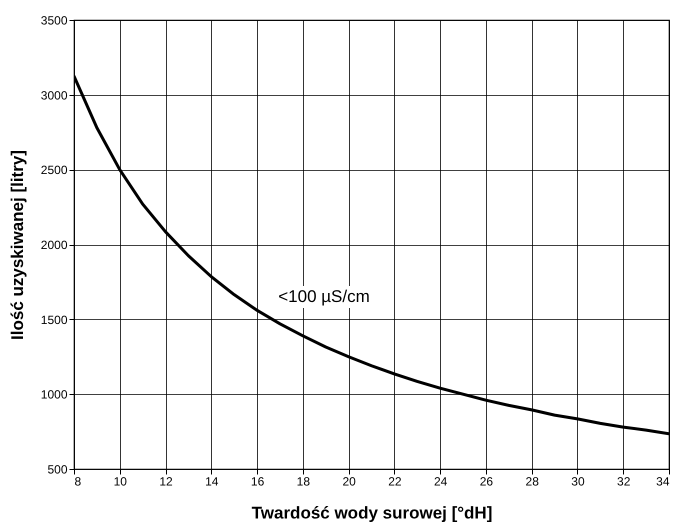 Image resolution: width=692 pixels, height=529 pixels. What do you see at coordinates (663, 481) in the screenshot?
I see `x-tick-label: 34` at bounding box center [663, 481].